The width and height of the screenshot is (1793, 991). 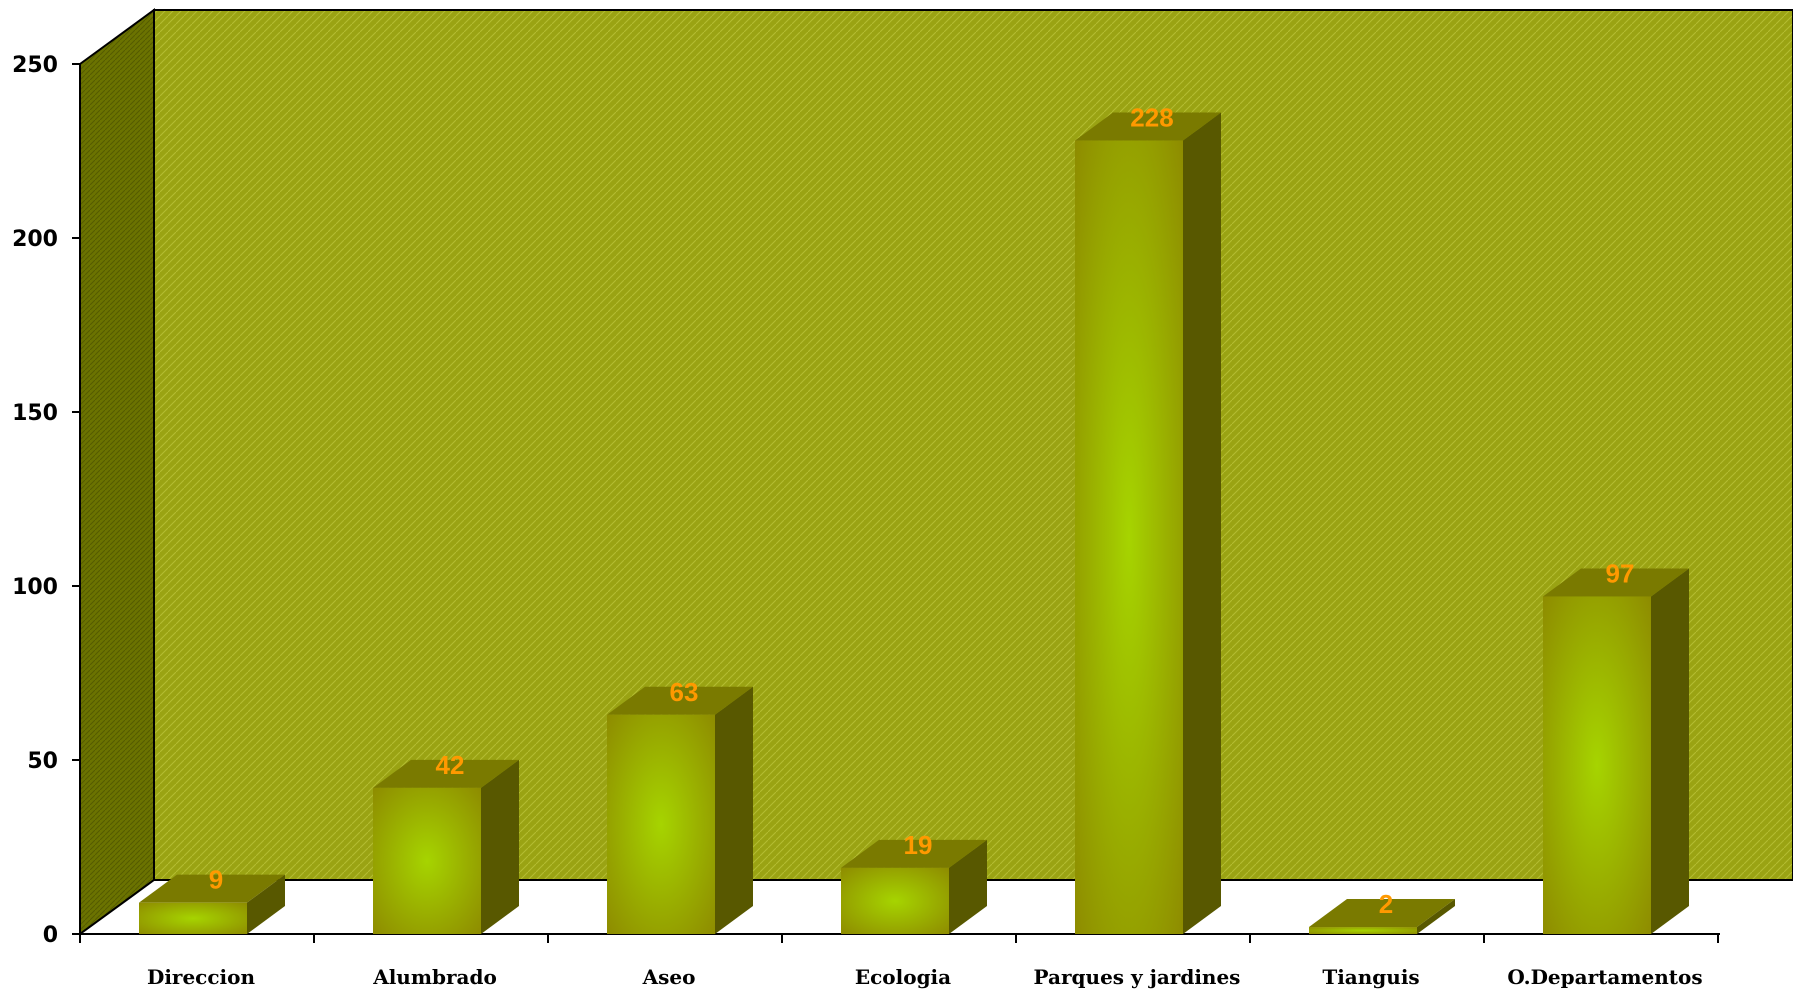 I want to click on data-label: 9, so click(x=216, y=880).